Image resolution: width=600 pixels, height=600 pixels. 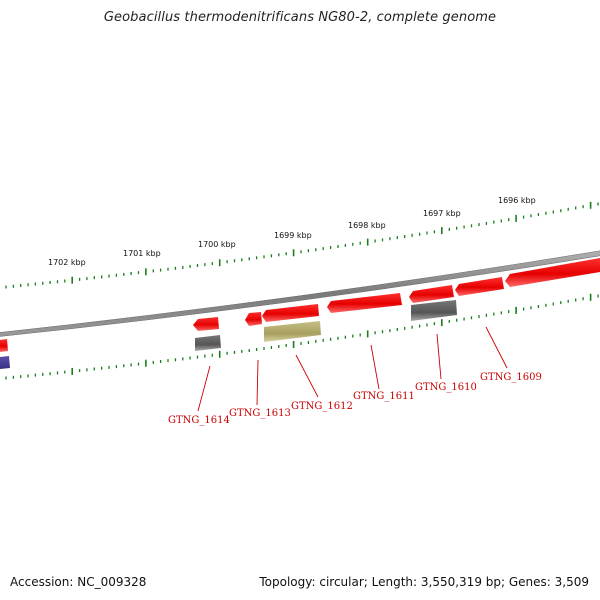 I want to click on reverse-genes, so click(x=131, y=332).